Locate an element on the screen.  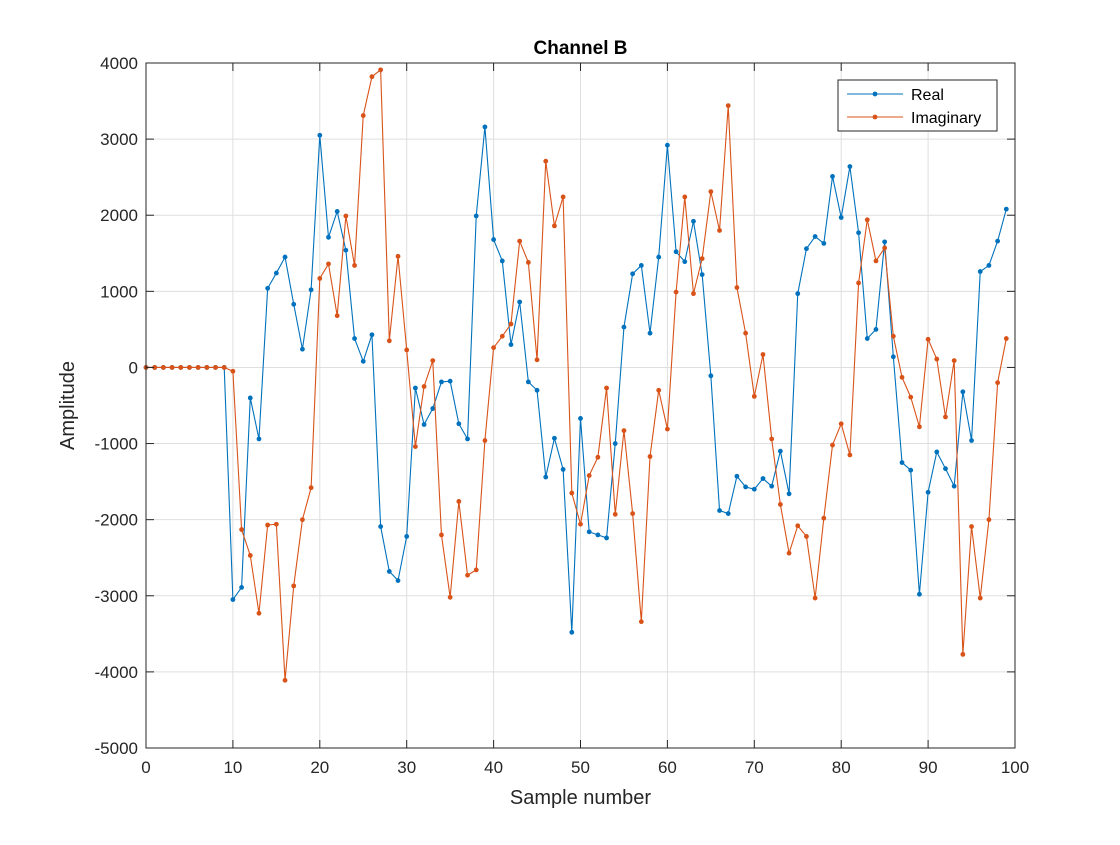
y-tick-label: -5000 is located at coordinates (116, 748).